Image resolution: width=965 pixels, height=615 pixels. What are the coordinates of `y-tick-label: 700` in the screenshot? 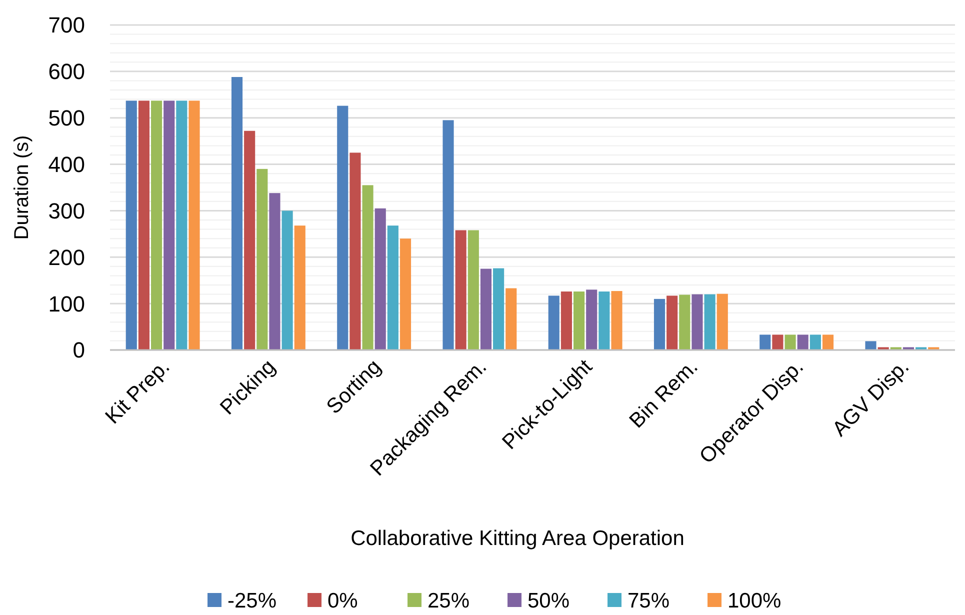 It's located at (66, 25).